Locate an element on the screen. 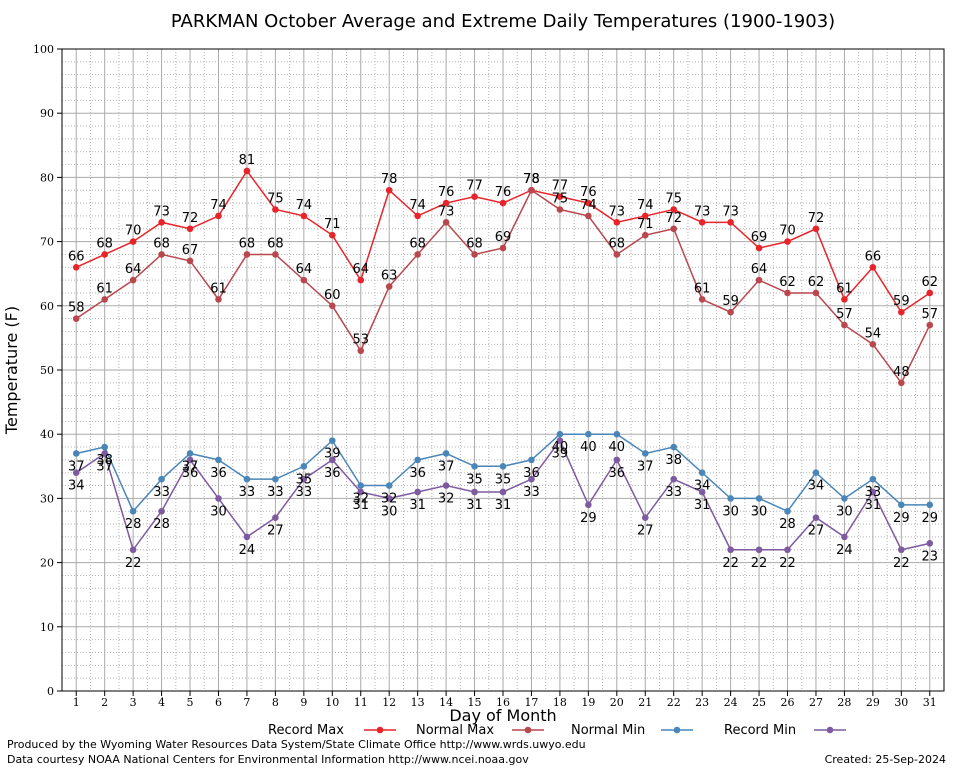 The height and width of the screenshot is (768, 954). normal-max-data-label: 60 is located at coordinates (332, 295).